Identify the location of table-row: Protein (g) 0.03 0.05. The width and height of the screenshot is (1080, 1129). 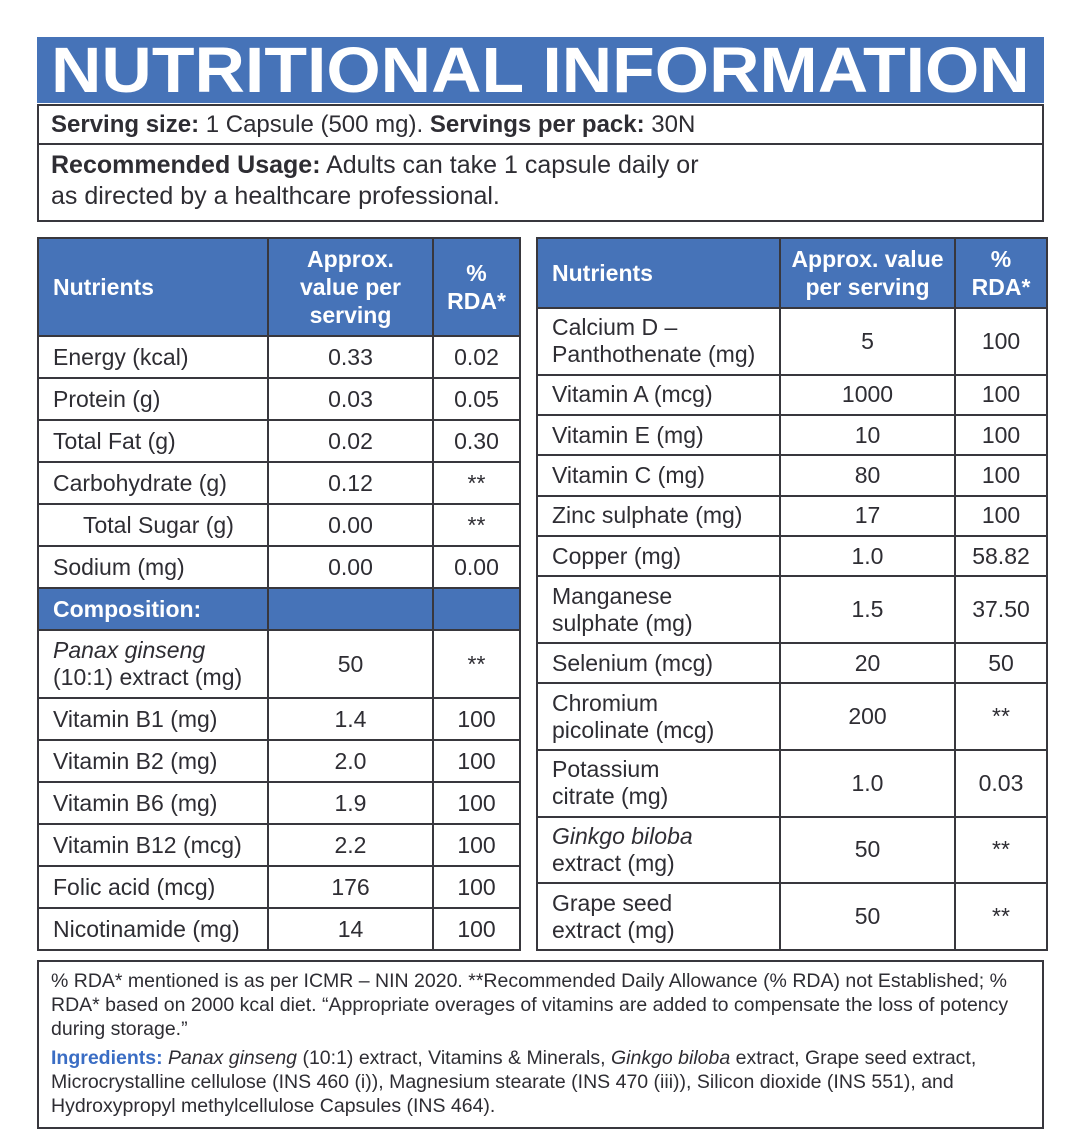
(279, 399).